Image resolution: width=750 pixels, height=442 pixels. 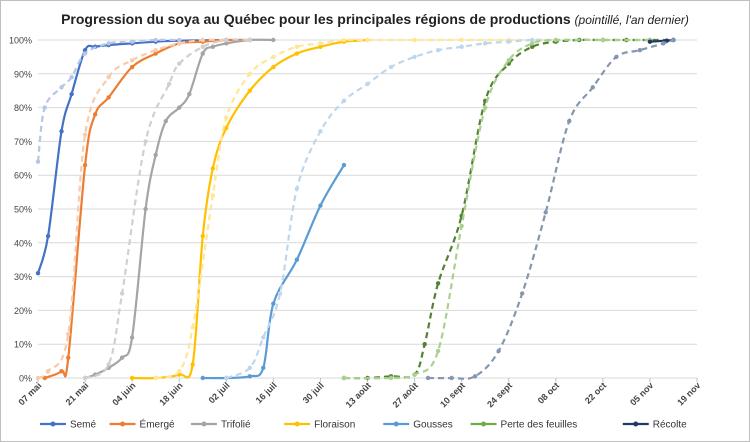 What do you see at coordinates (595, 392) in the screenshot?
I see `x-tick-label: 22 oct` at bounding box center [595, 392].